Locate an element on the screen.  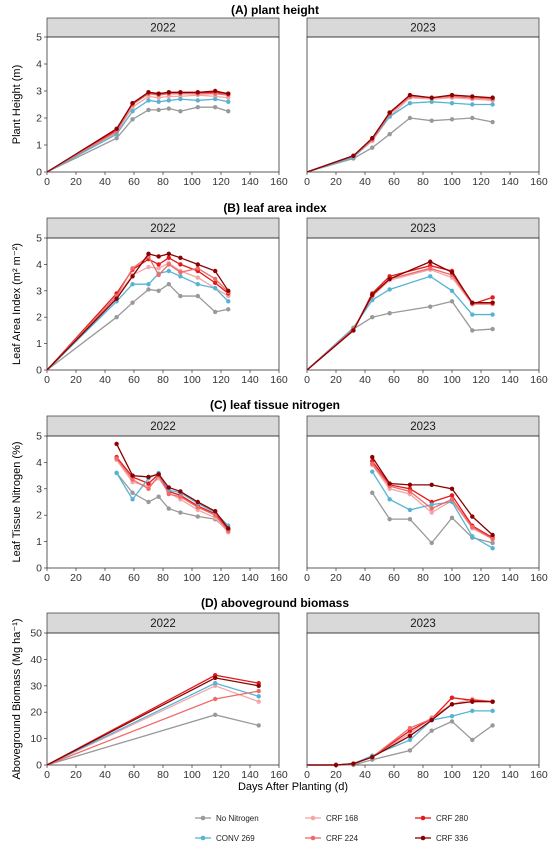
legend-item: CONV 269 is located at coordinates (225, 838).